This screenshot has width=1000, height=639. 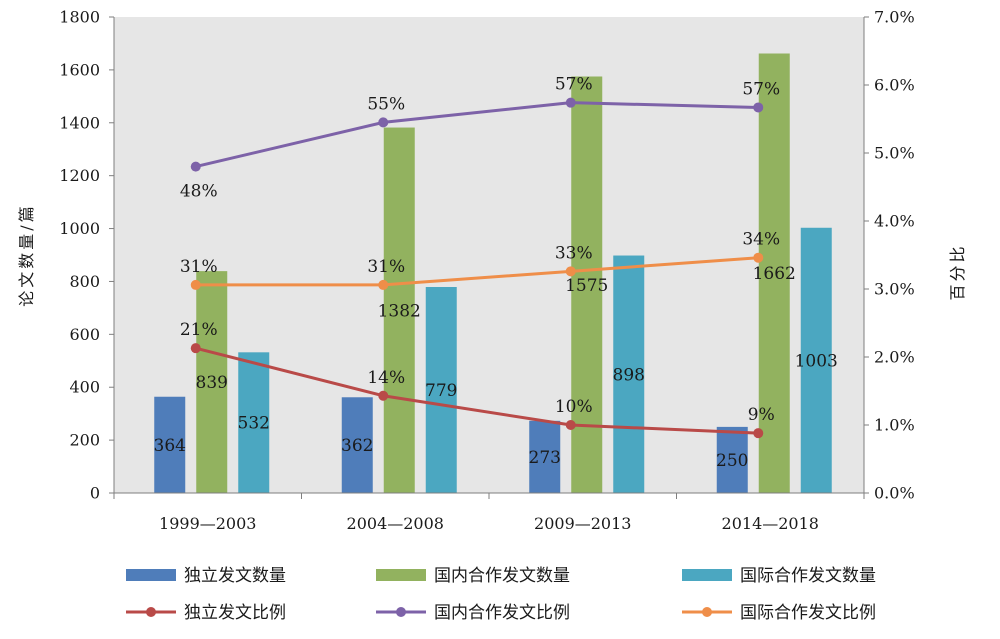 I want to click on y2-tick-label: 2.0%, so click(x=894, y=357).